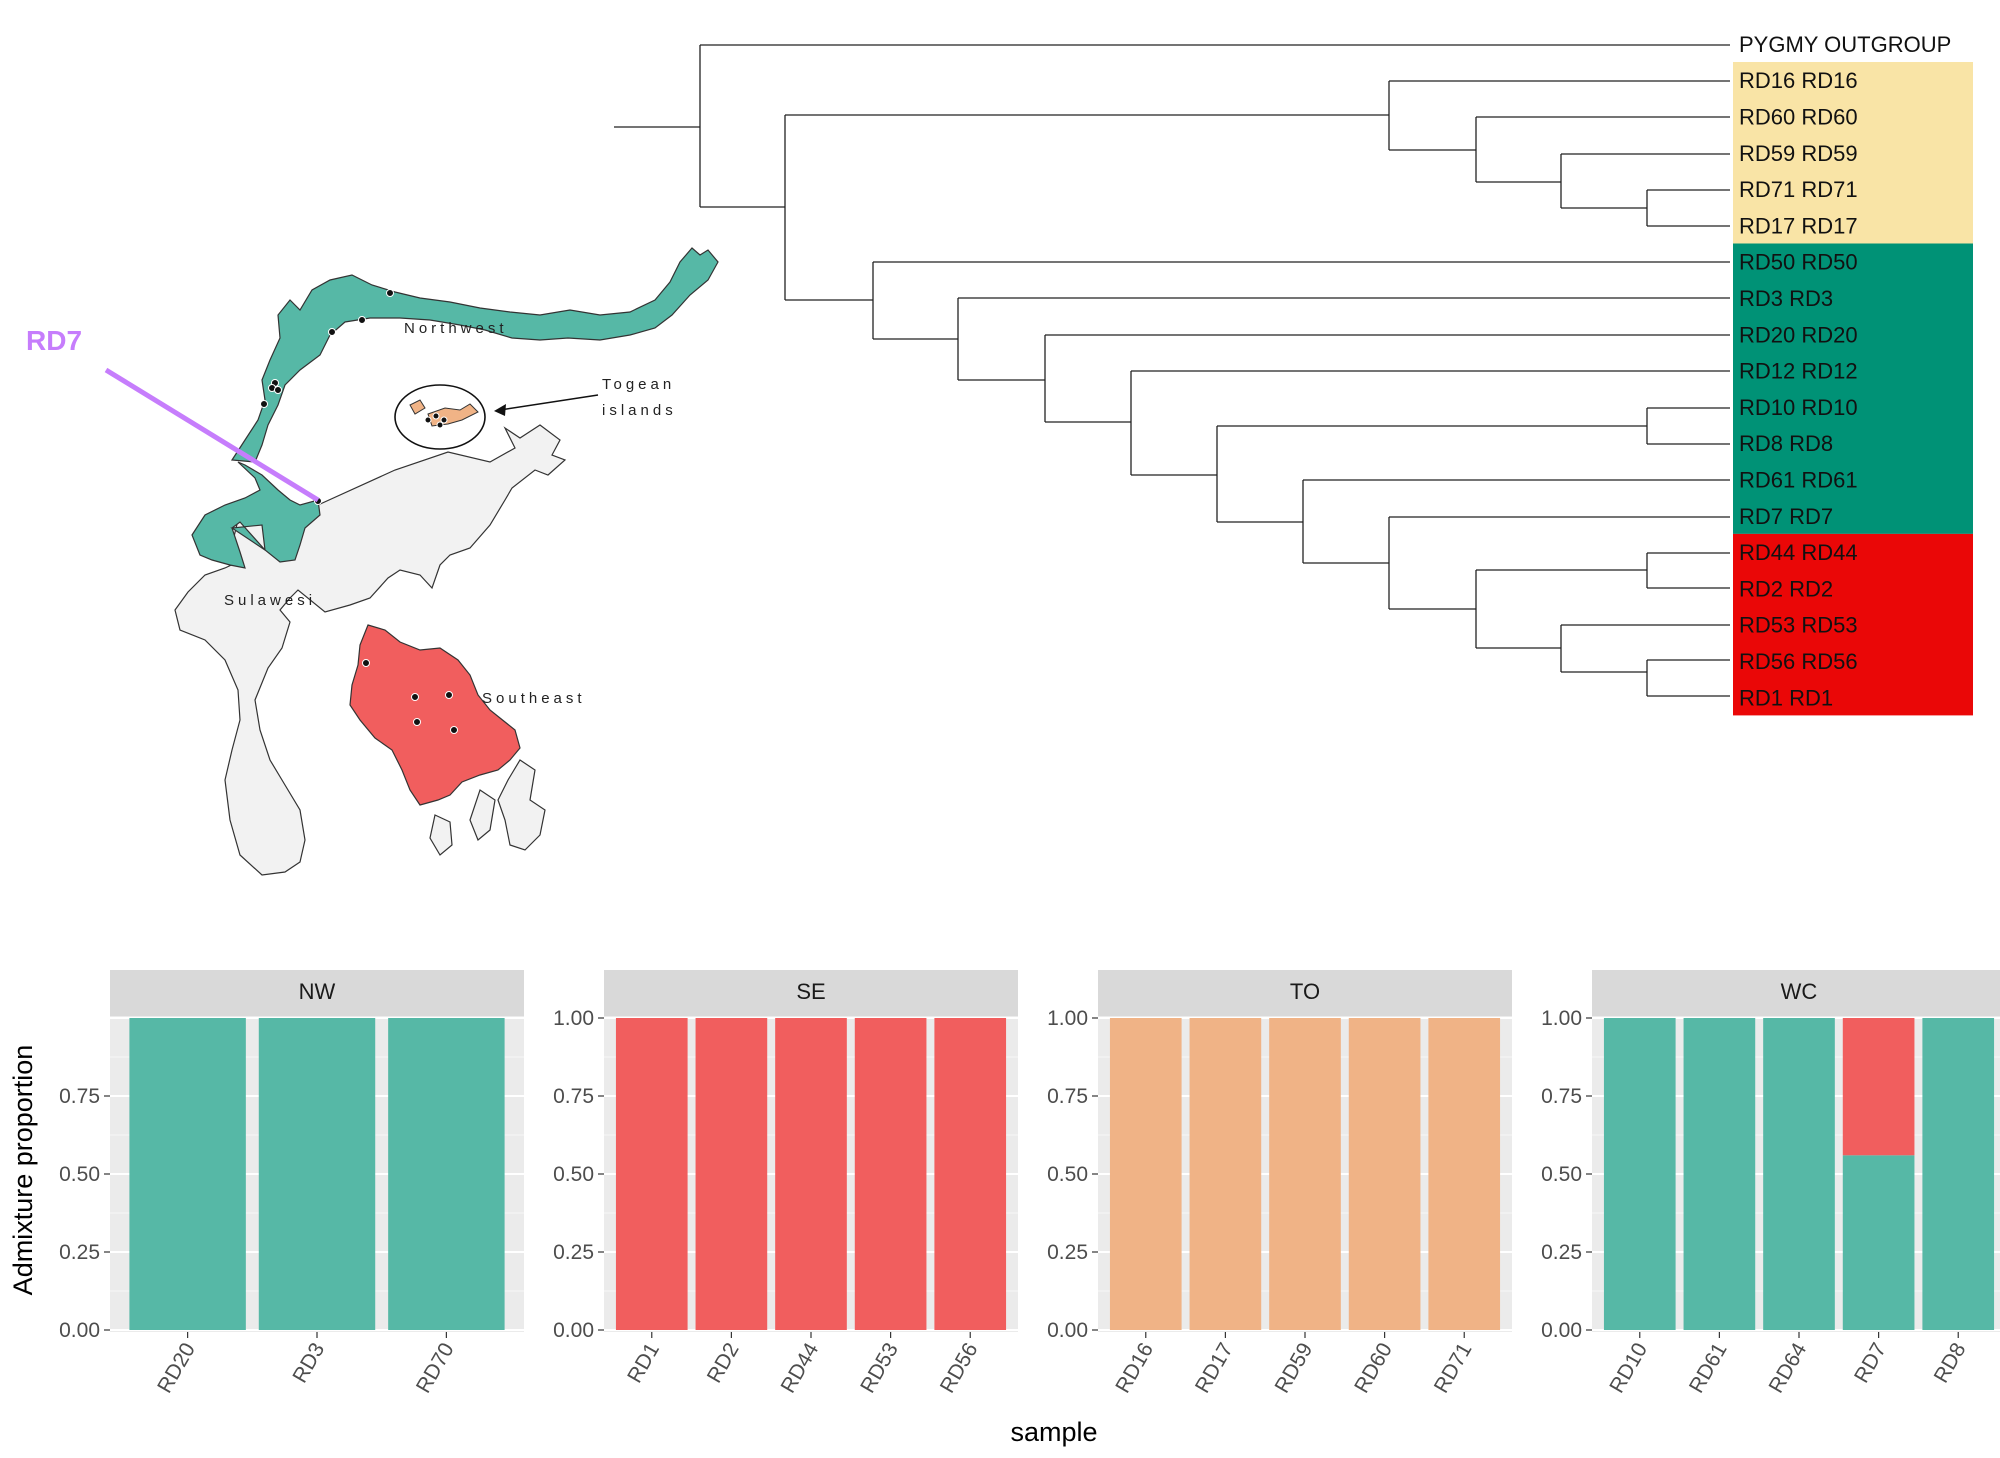 The image size is (2000, 1458). What do you see at coordinates (212, 435) in the screenshot?
I see `rd7-pointer-line` at bounding box center [212, 435].